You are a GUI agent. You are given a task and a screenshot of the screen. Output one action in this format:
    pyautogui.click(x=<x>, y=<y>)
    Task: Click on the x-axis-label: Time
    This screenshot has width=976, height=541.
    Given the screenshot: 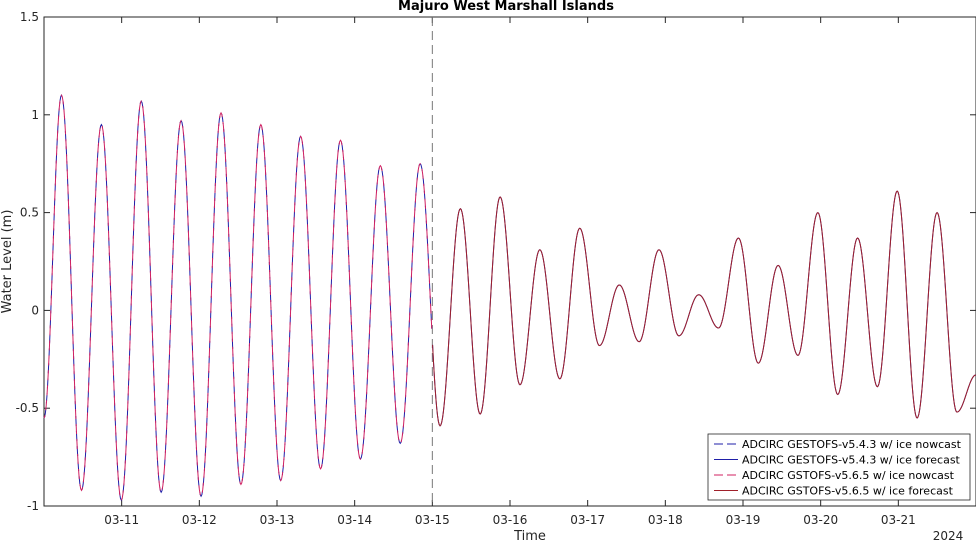 What is the action you would take?
    pyautogui.click(x=529, y=535)
    